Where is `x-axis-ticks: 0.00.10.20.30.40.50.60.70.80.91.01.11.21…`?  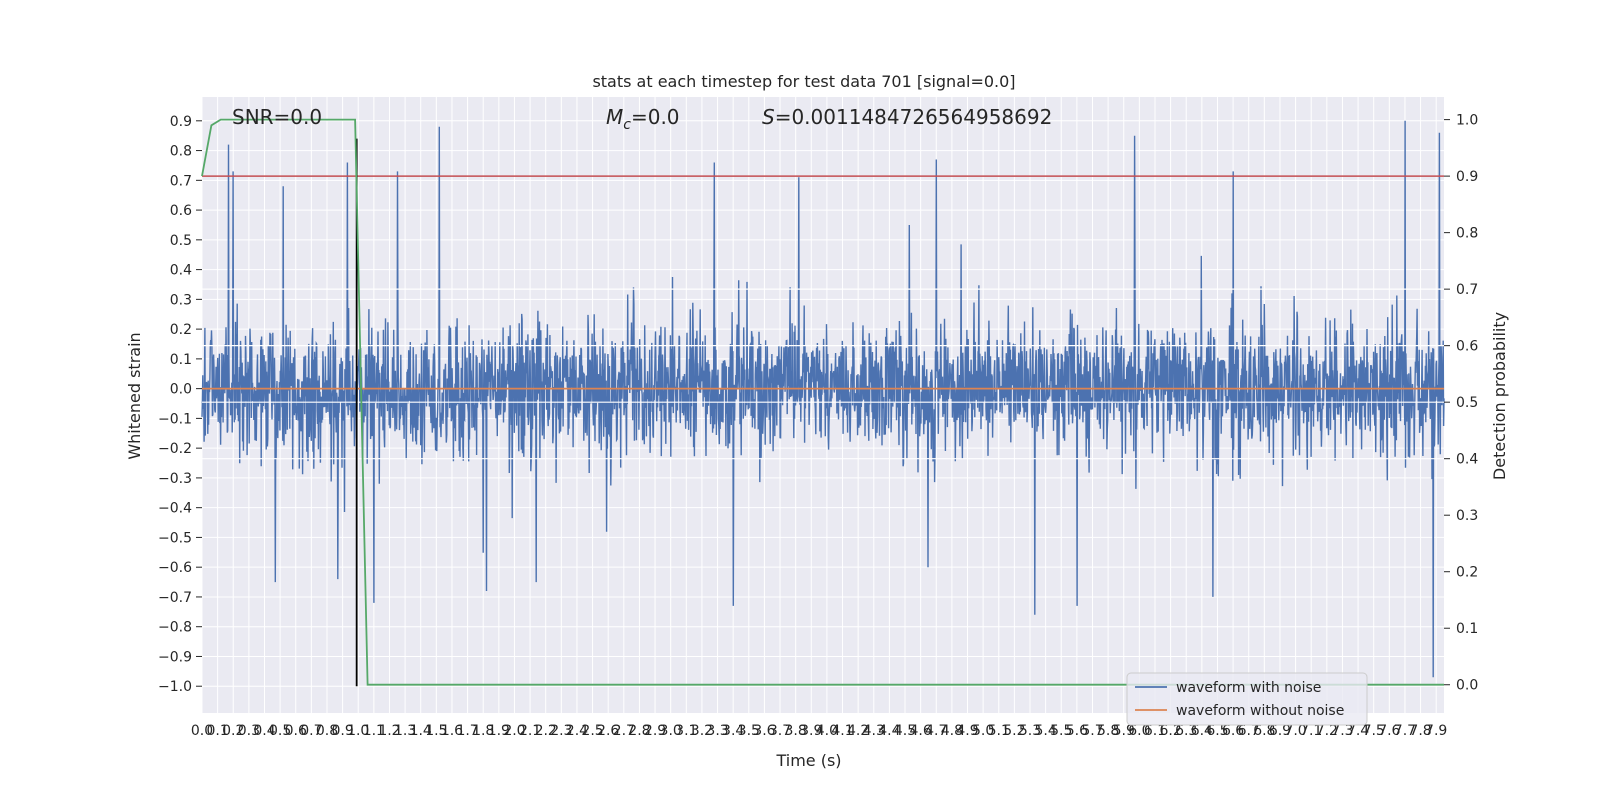
x-axis-ticks: 0.00.10.20.30.40.50.60.70.80.91.01.11.21… is located at coordinates (819, 731).